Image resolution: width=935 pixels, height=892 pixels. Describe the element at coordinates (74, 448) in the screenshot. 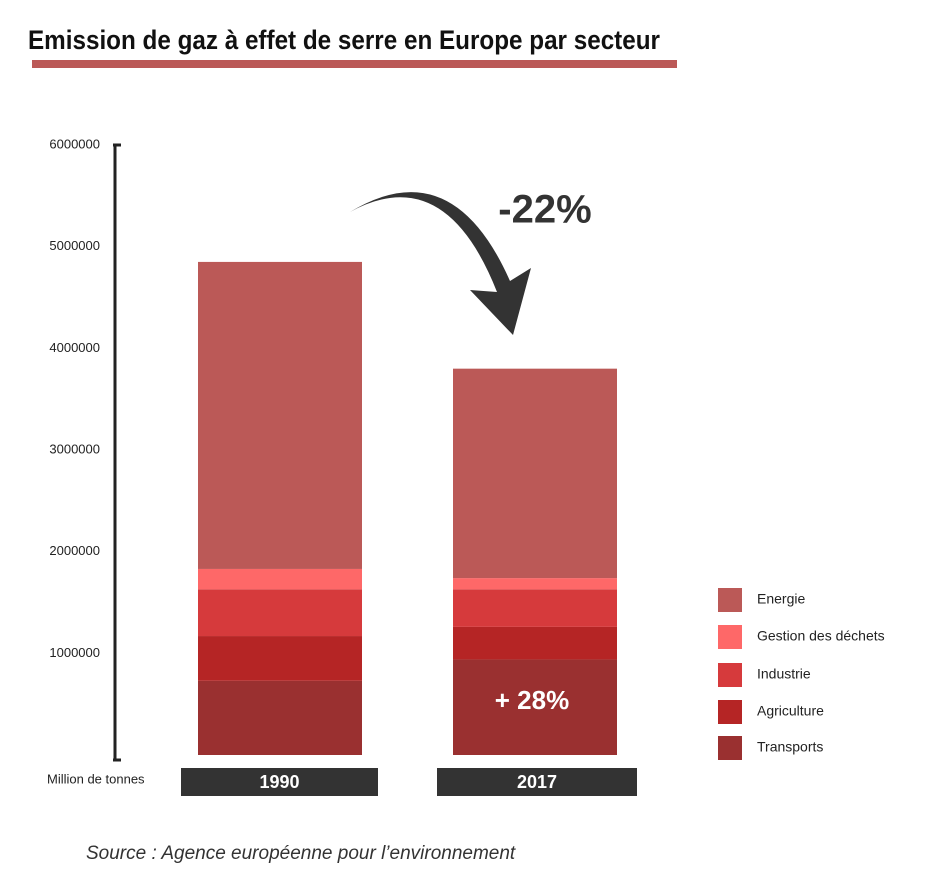

I see `y-tick-label: 3000000` at that location.